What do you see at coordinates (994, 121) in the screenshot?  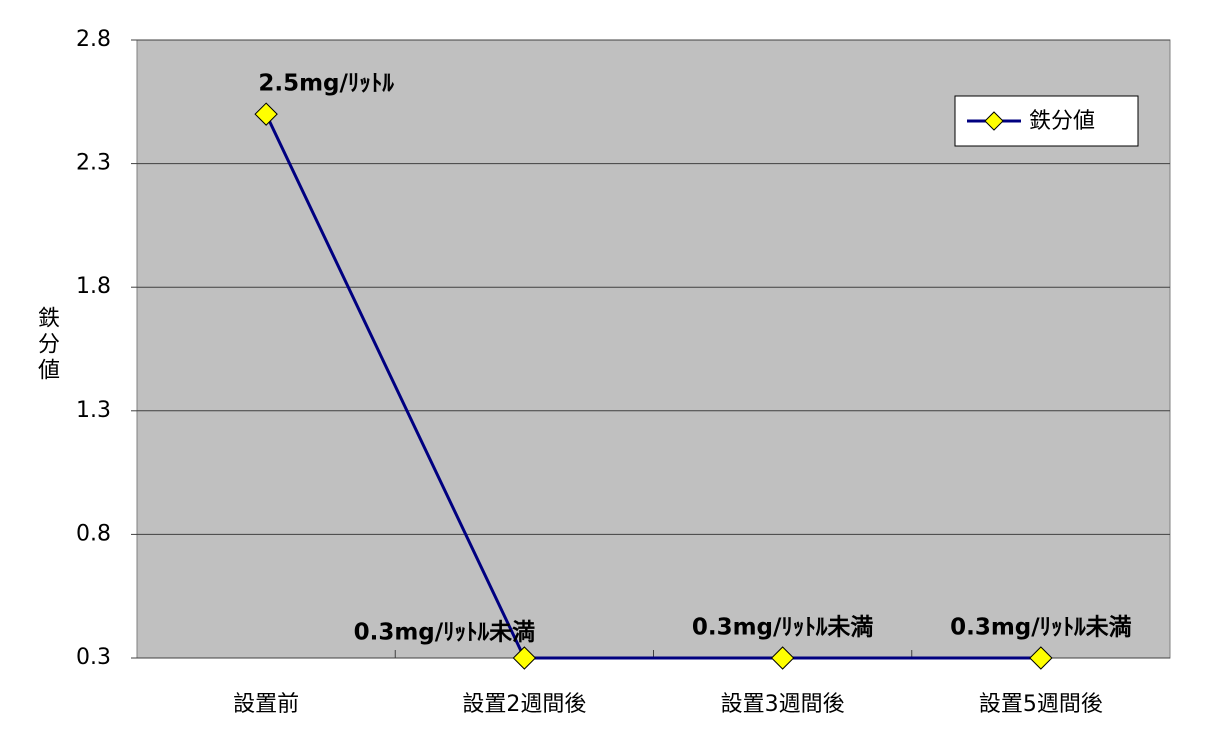 I see `legend-marker` at bounding box center [994, 121].